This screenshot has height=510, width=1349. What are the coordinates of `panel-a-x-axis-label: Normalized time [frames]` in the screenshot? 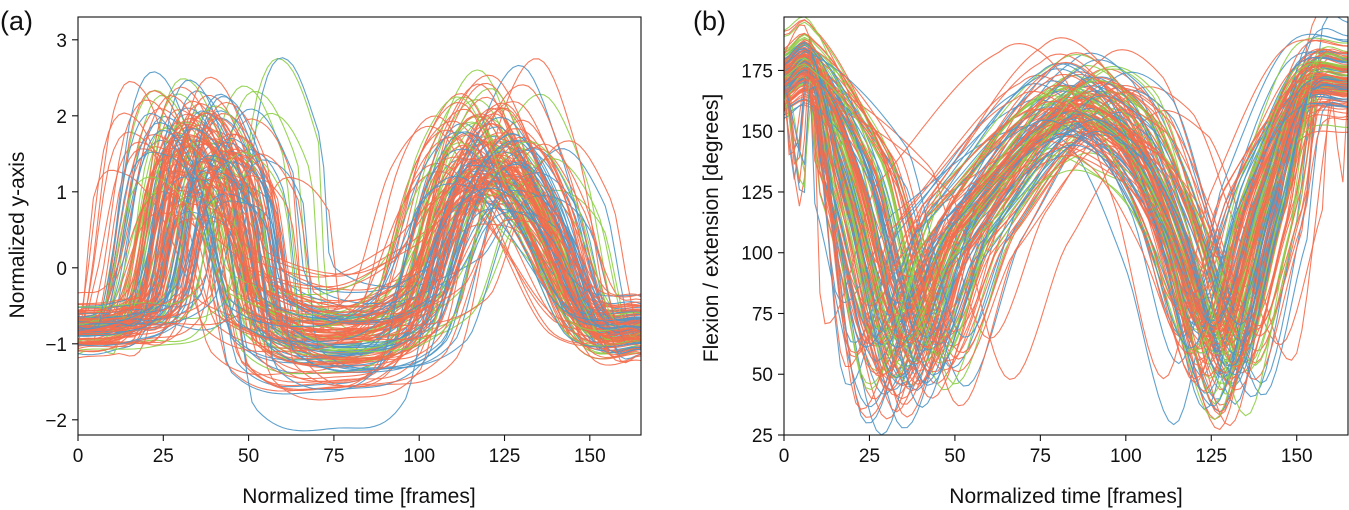 It's located at (358, 496).